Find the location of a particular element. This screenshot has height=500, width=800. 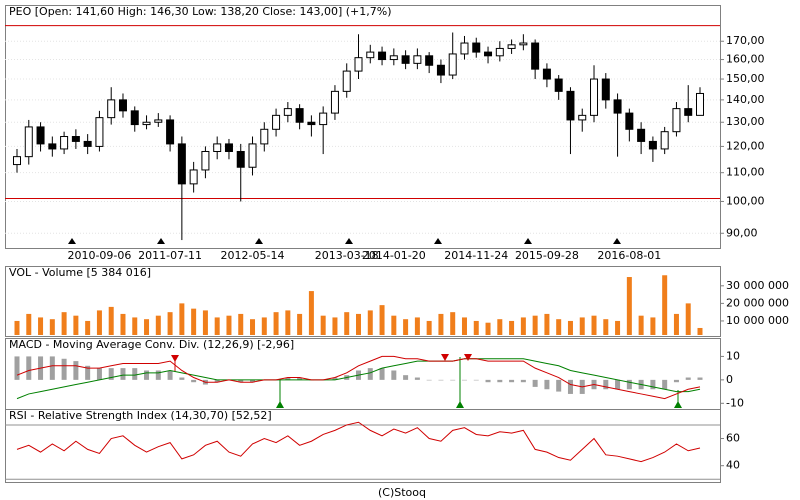

y-tick-label: -10 is located at coordinates (735, 402).